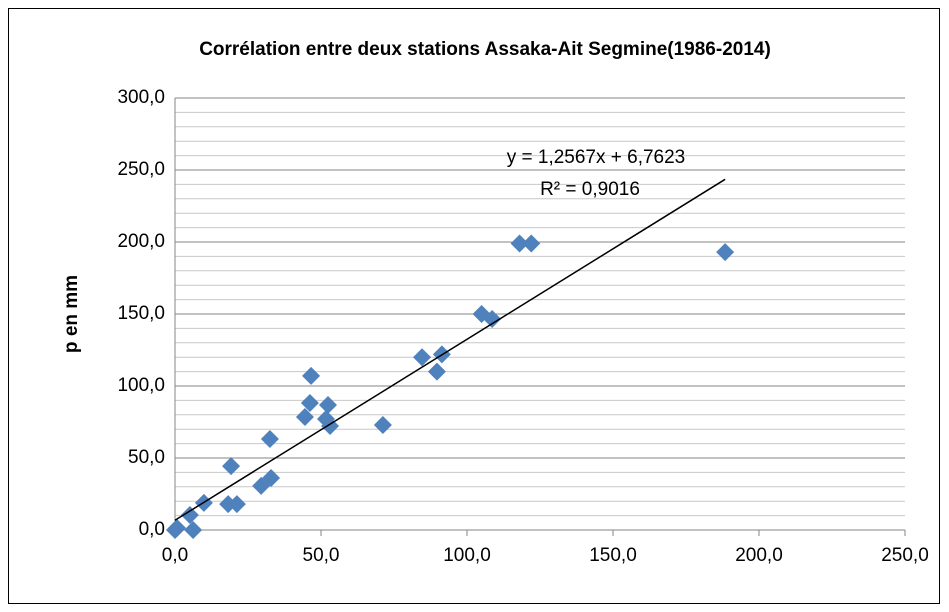 This screenshot has width=949, height=612. I want to click on x-tick-label: 0,0, so click(175, 555).